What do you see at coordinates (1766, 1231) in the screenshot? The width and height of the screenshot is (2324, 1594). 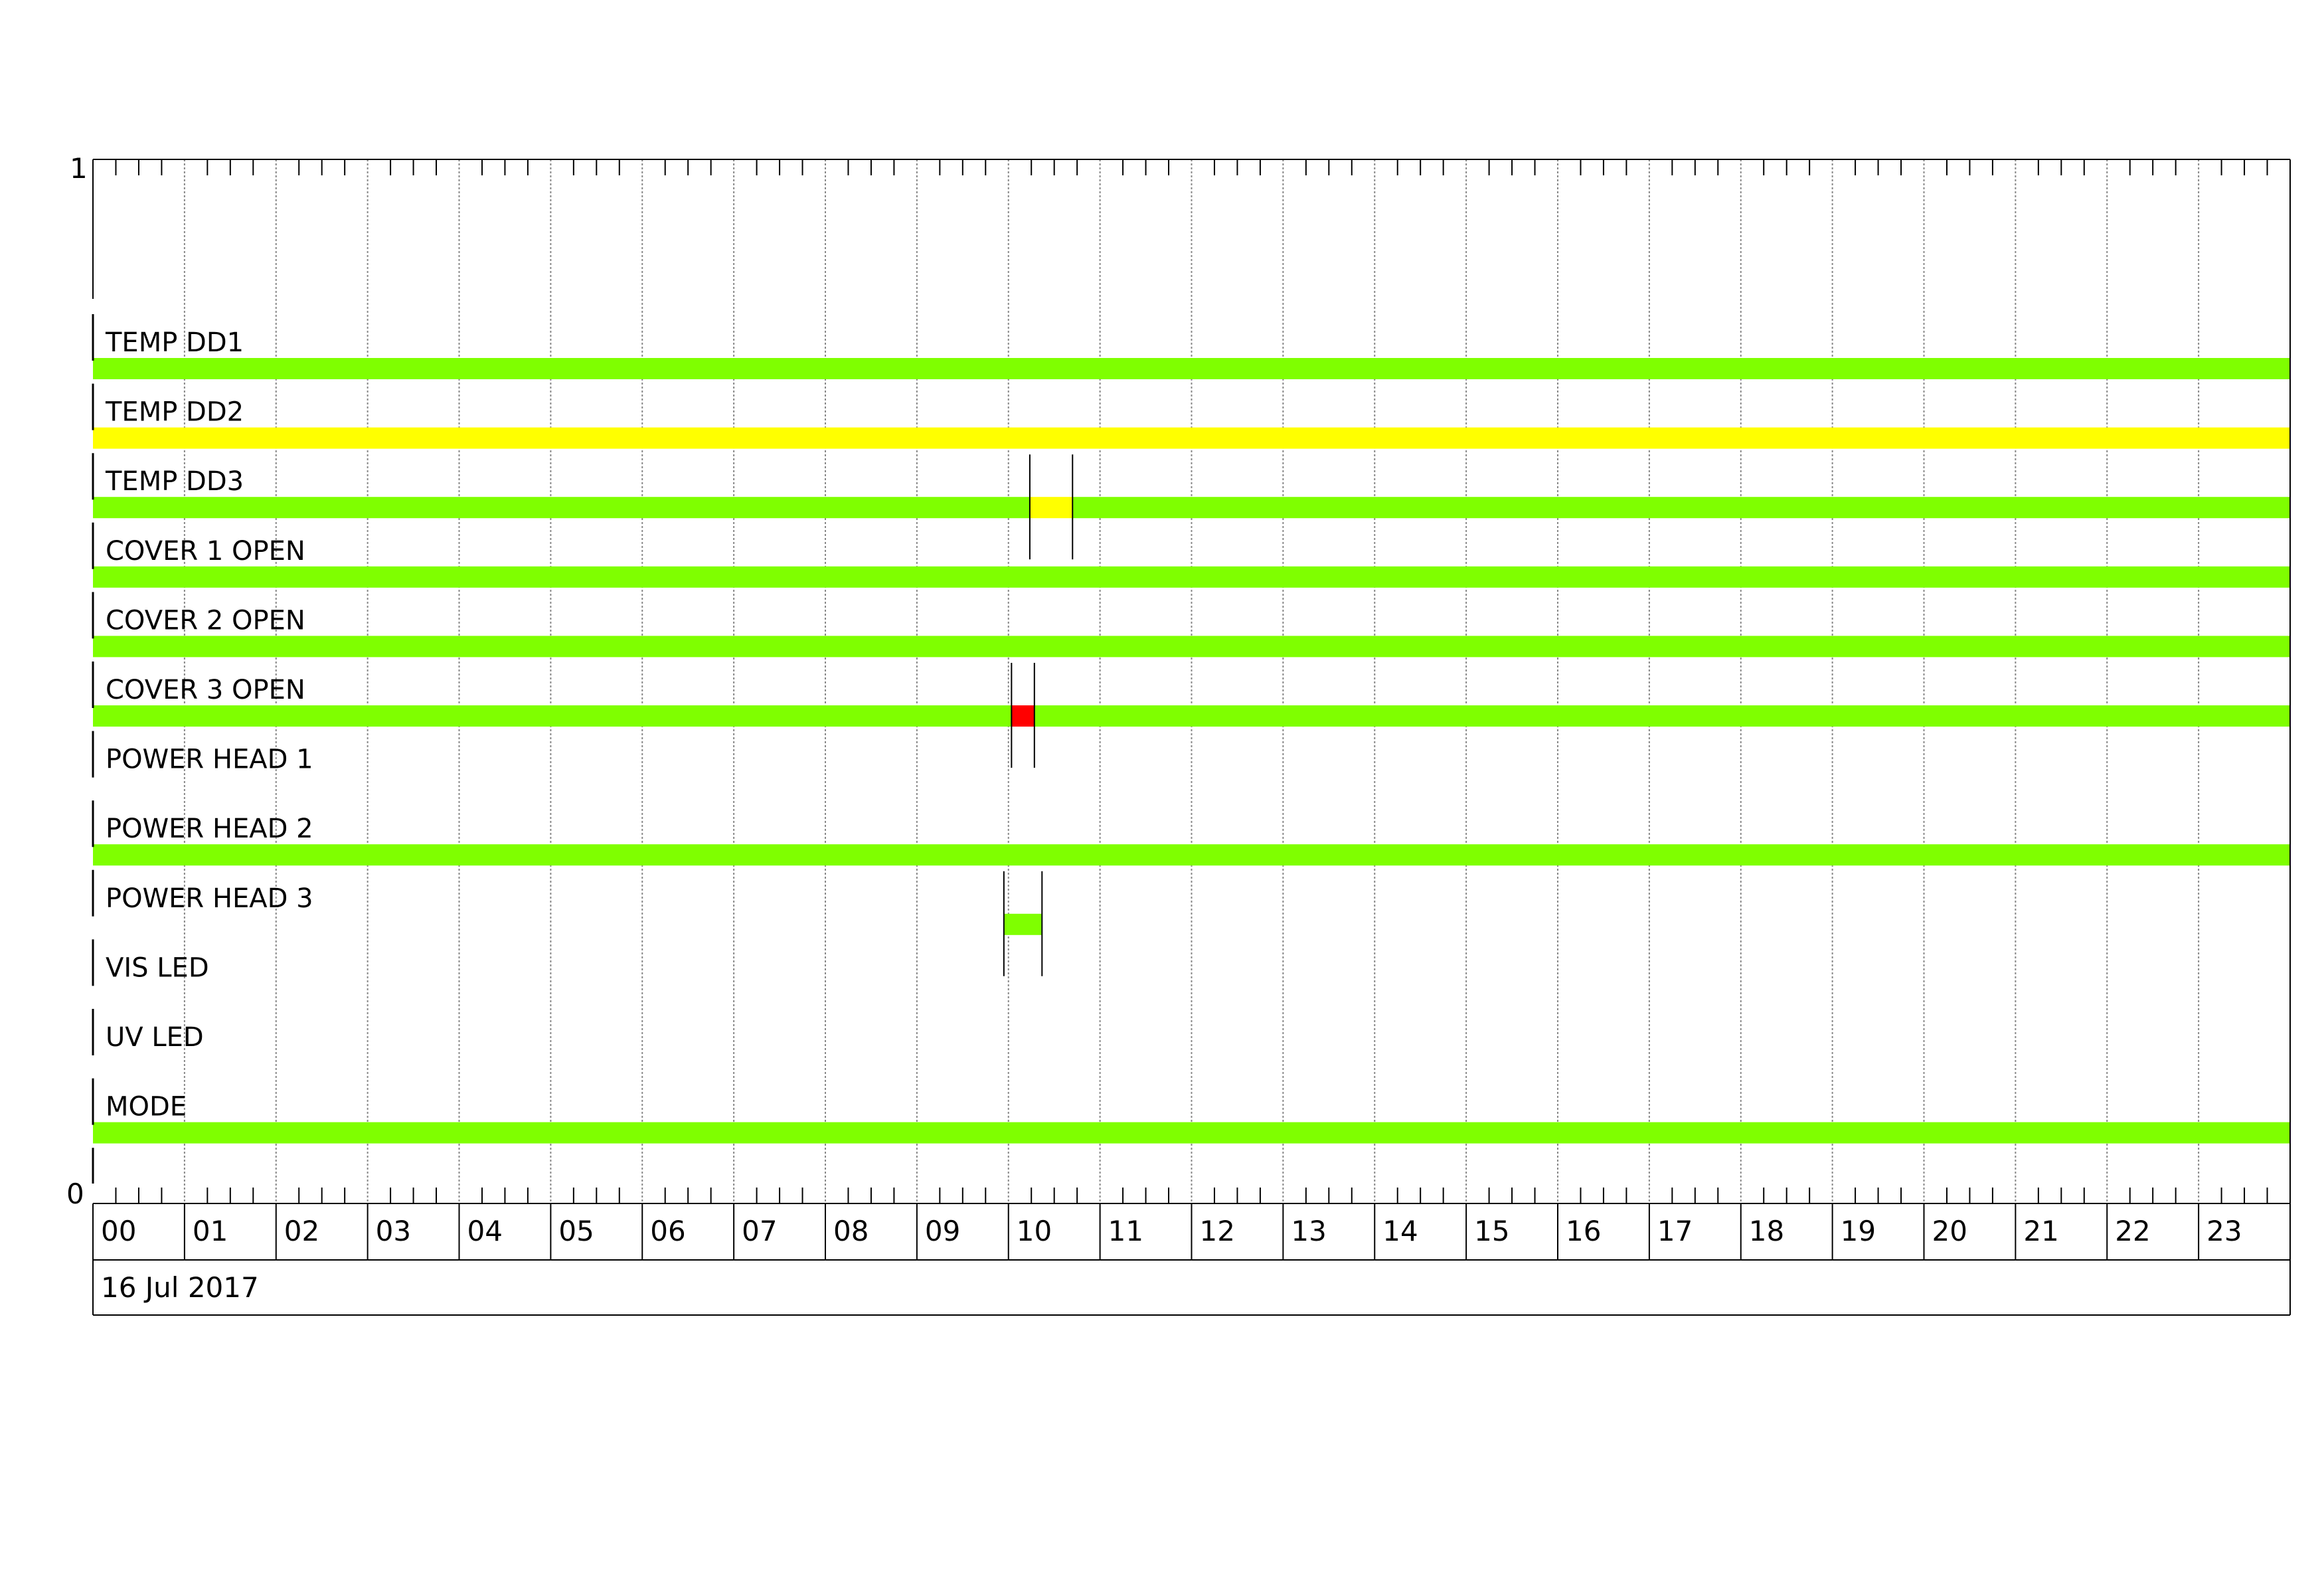 I see `x-tick-label: 18` at bounding box center [1766, 1231].